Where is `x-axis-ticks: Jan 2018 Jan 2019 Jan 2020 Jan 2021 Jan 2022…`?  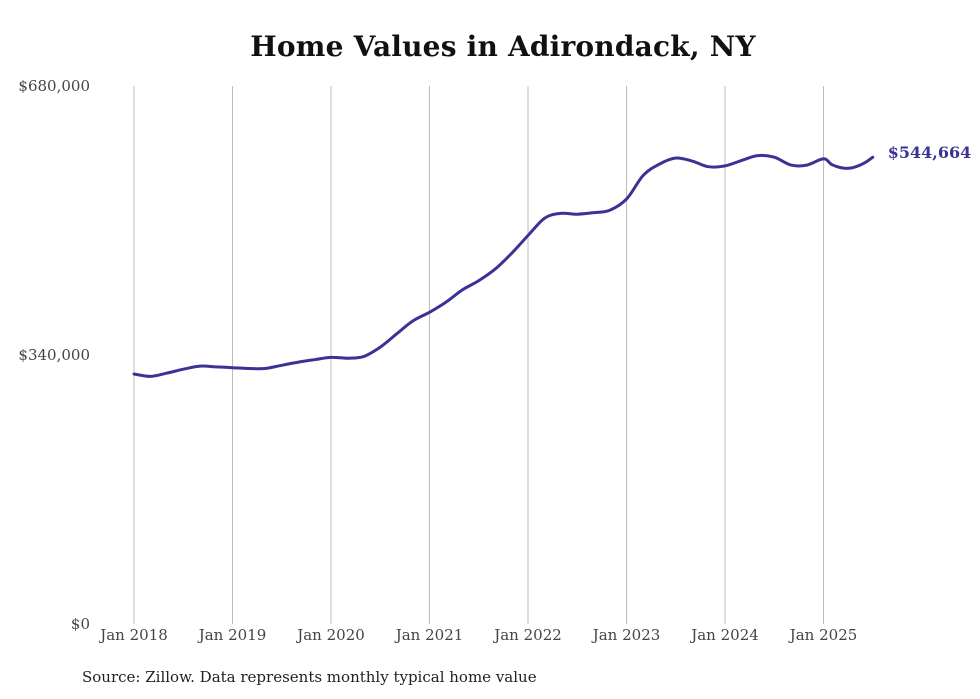 x-axis-ticks: Jan 2018 Jan 2019 Jan 2020 Jan 2021 Jan 2022… is located at coordinates (477, 635).